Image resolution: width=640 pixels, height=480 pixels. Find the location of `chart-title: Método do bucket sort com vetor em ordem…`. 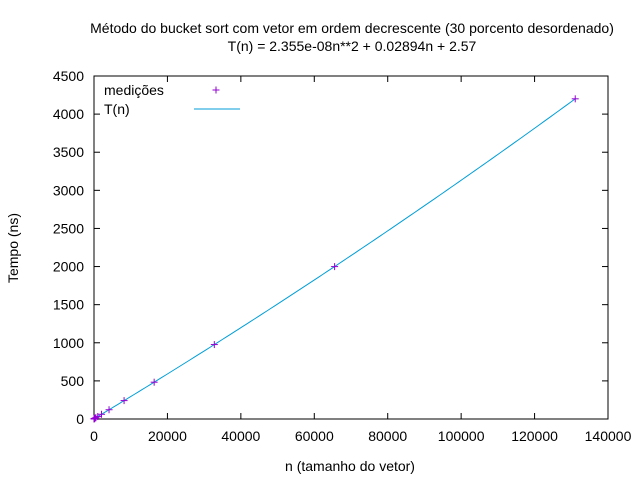

chart-title: Método do bucket sort com vetor em ordem… is located at coordinates (352, 28).